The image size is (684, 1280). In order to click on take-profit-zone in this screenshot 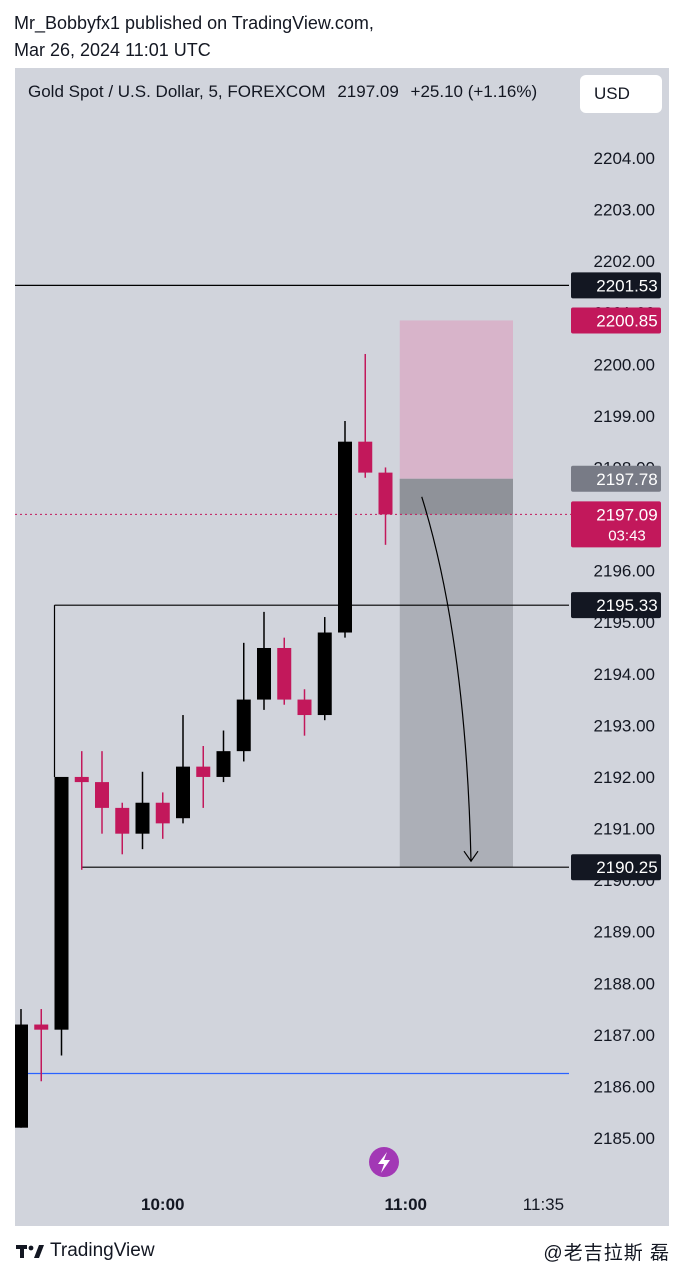, I will do `click(456, 673)`.